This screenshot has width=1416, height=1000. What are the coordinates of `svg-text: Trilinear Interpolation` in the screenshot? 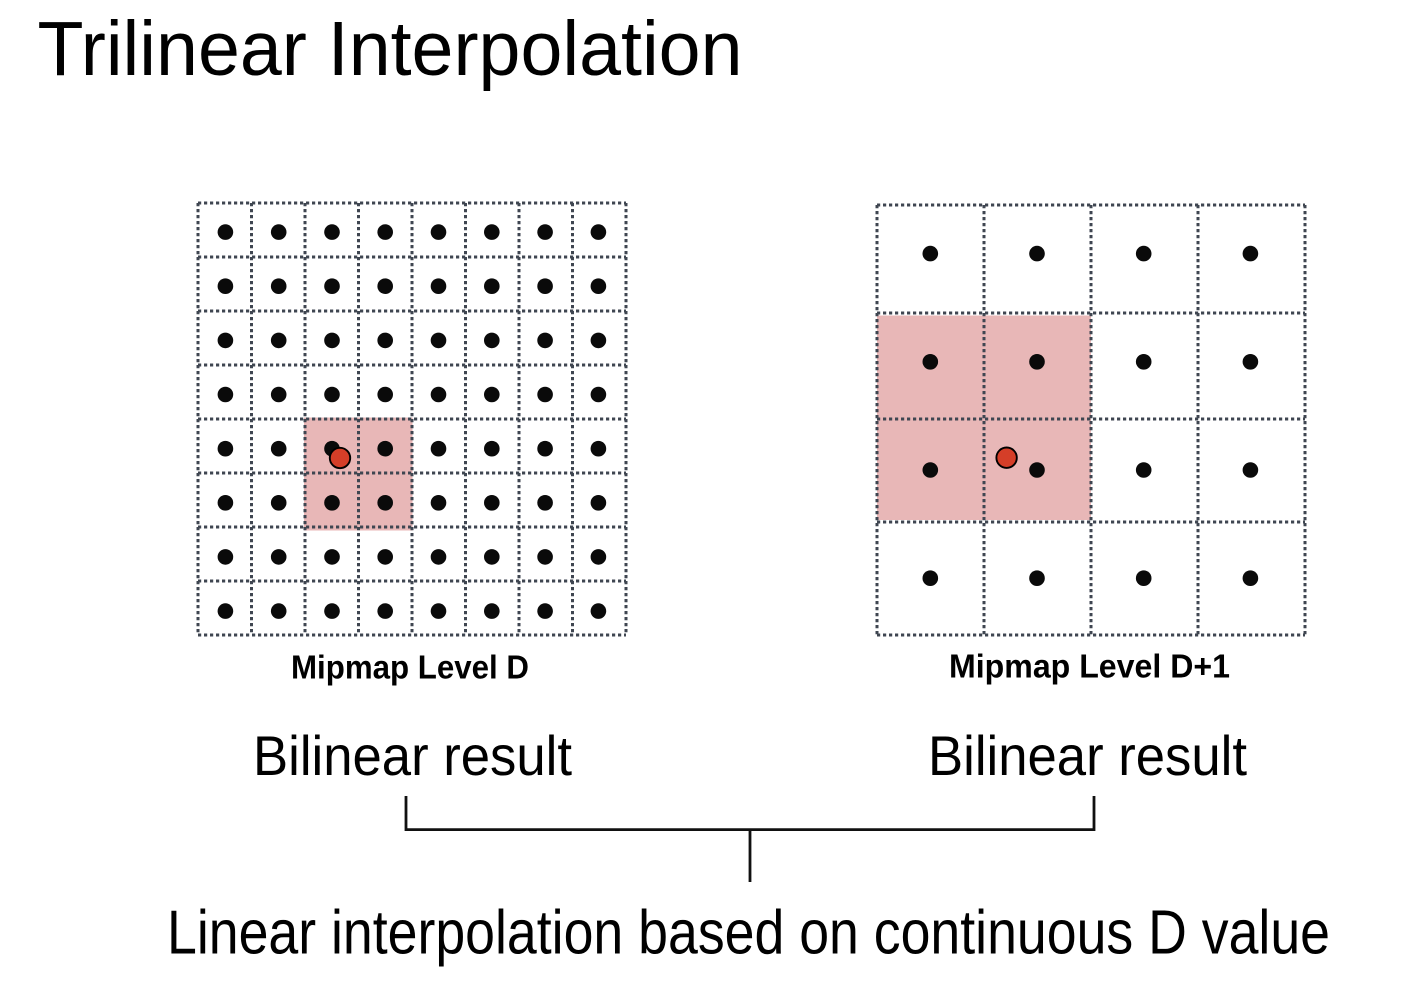 It's located at (390, 49).